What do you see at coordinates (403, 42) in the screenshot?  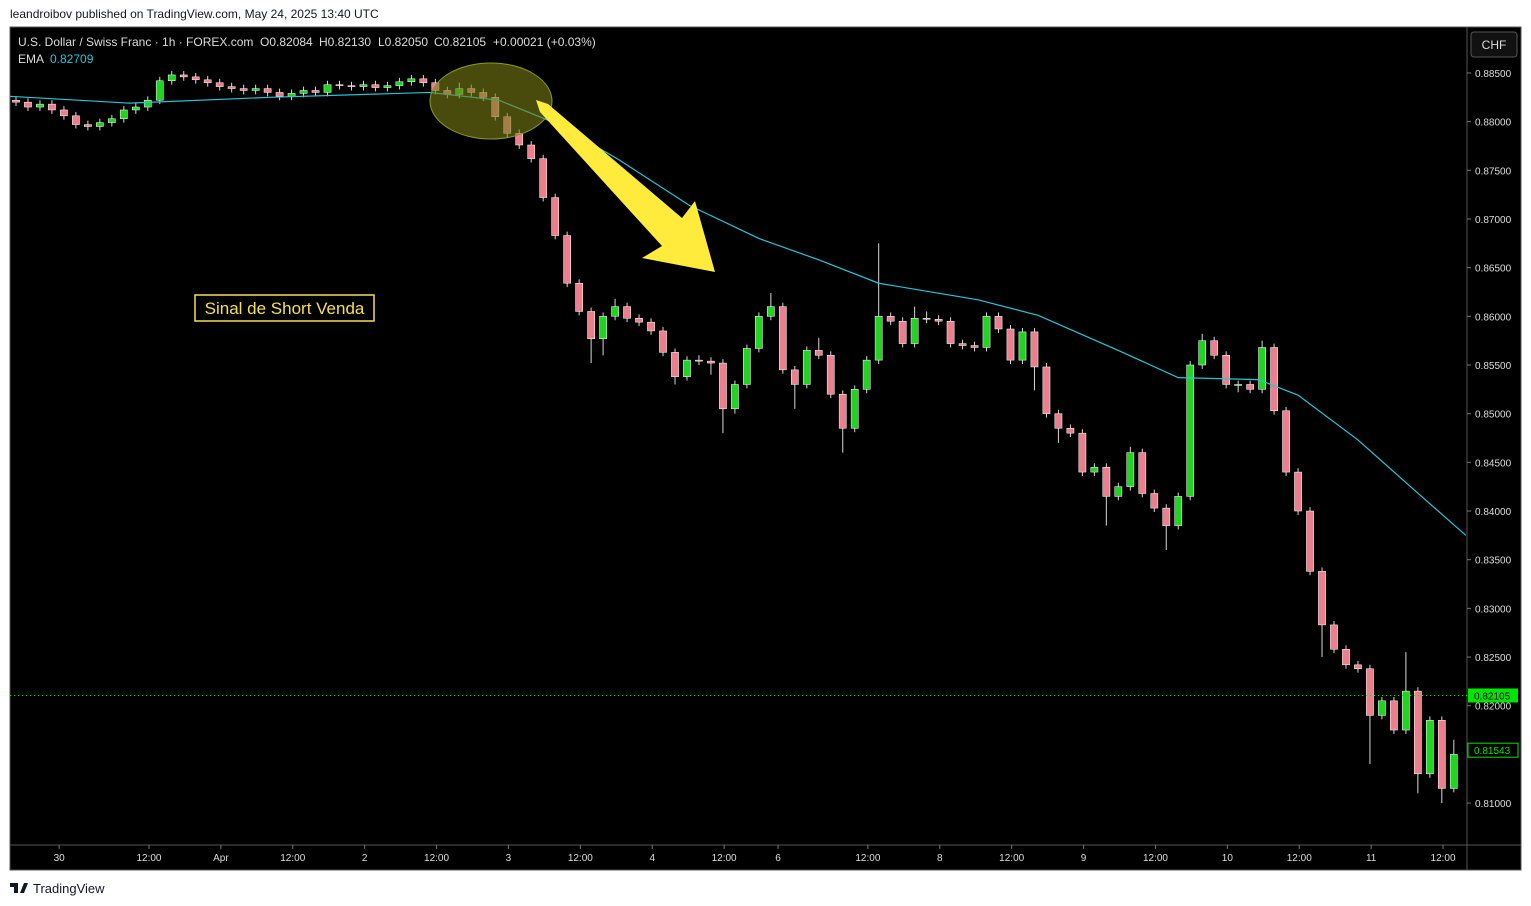 I see `ohlc-low: L0.82050` at bounding box center [403, 42].